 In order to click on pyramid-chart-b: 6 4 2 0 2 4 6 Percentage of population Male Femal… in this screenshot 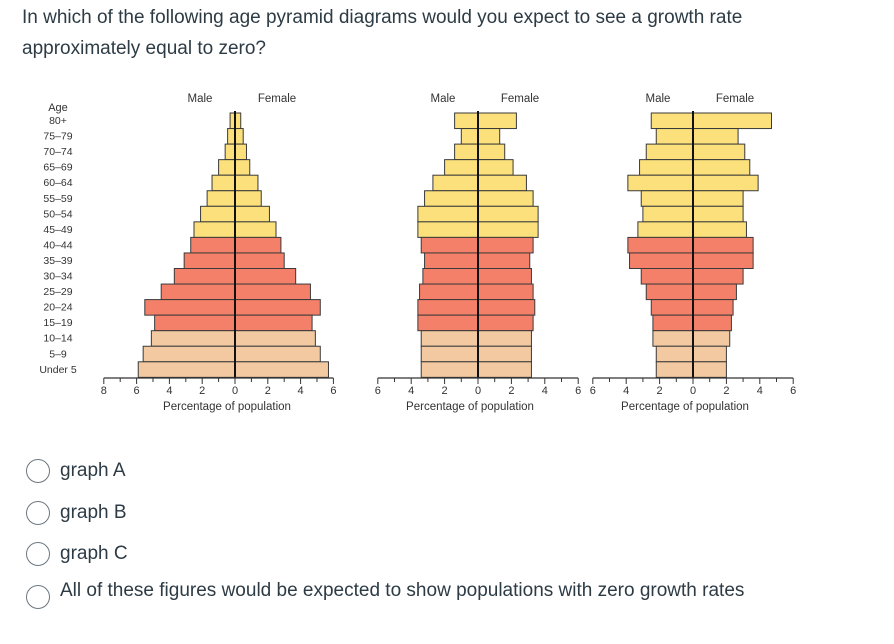, I will do `click(478, 253)`.